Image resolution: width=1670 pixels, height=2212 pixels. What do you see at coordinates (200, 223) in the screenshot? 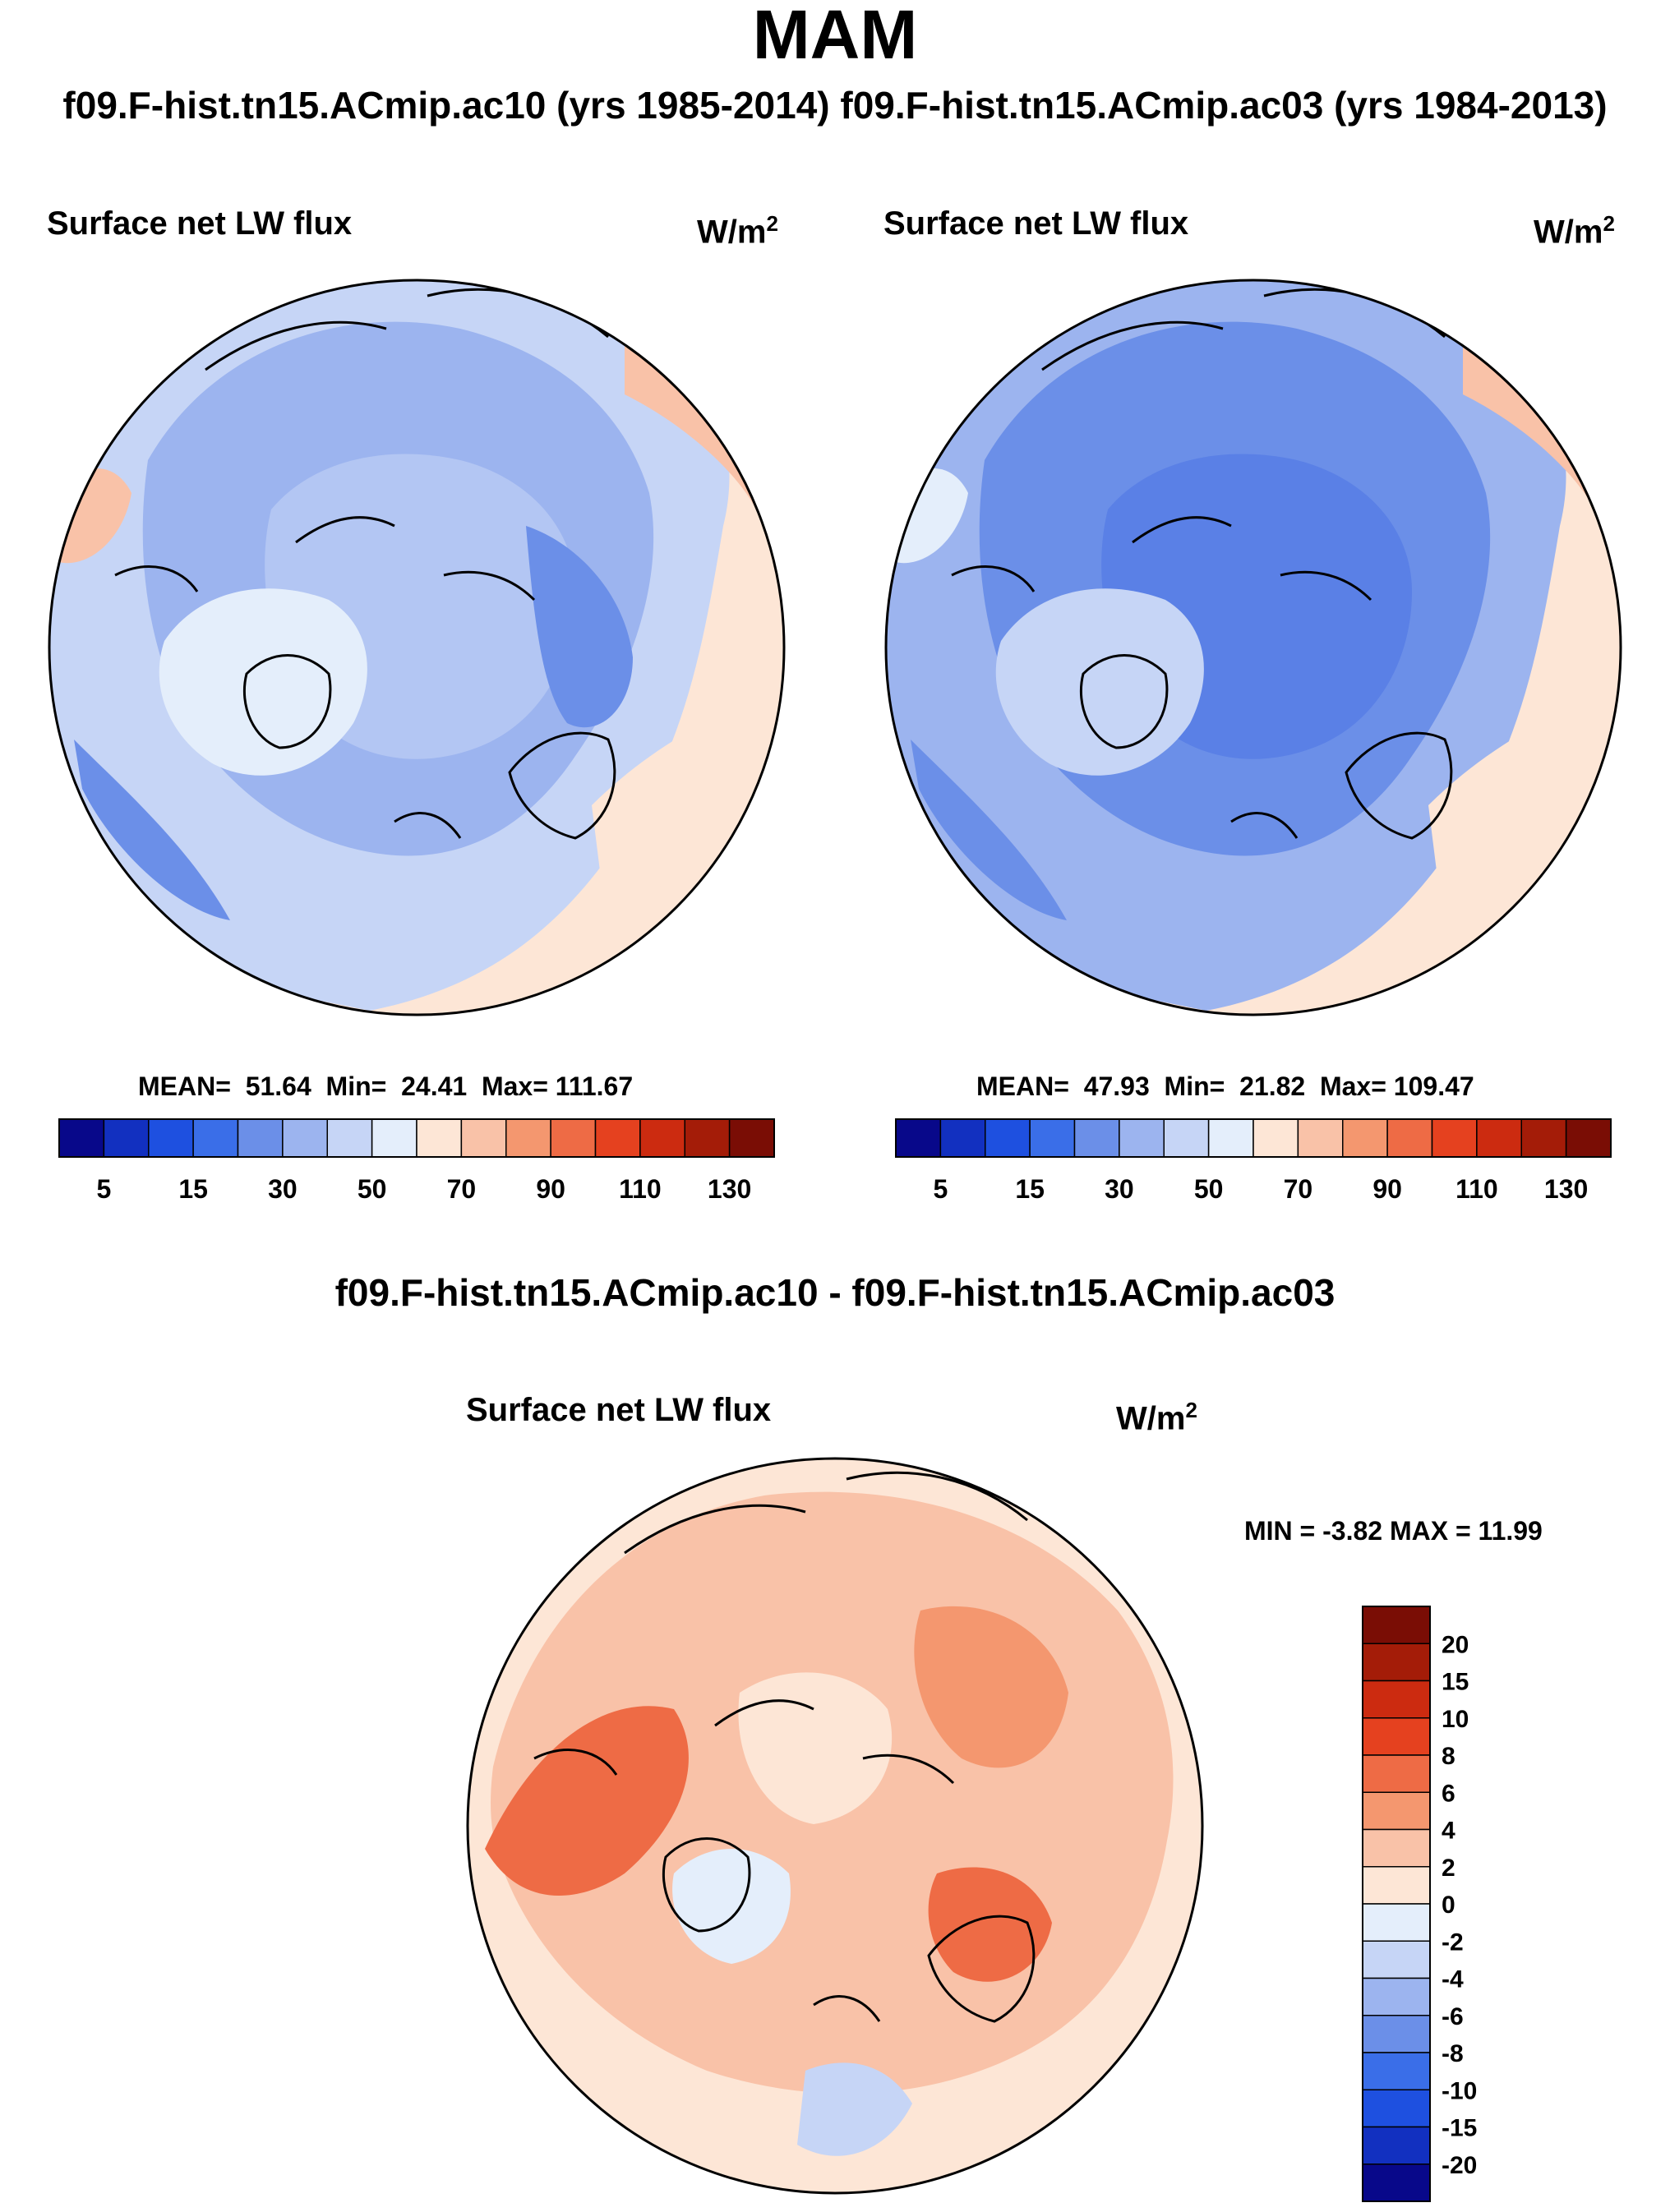
I see `left-variable-label: Surface net LW flux` at bounding box center [200, 223].